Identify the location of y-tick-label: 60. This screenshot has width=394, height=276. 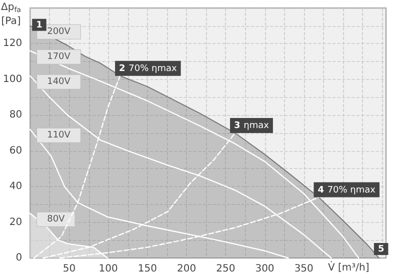
(15, 150).